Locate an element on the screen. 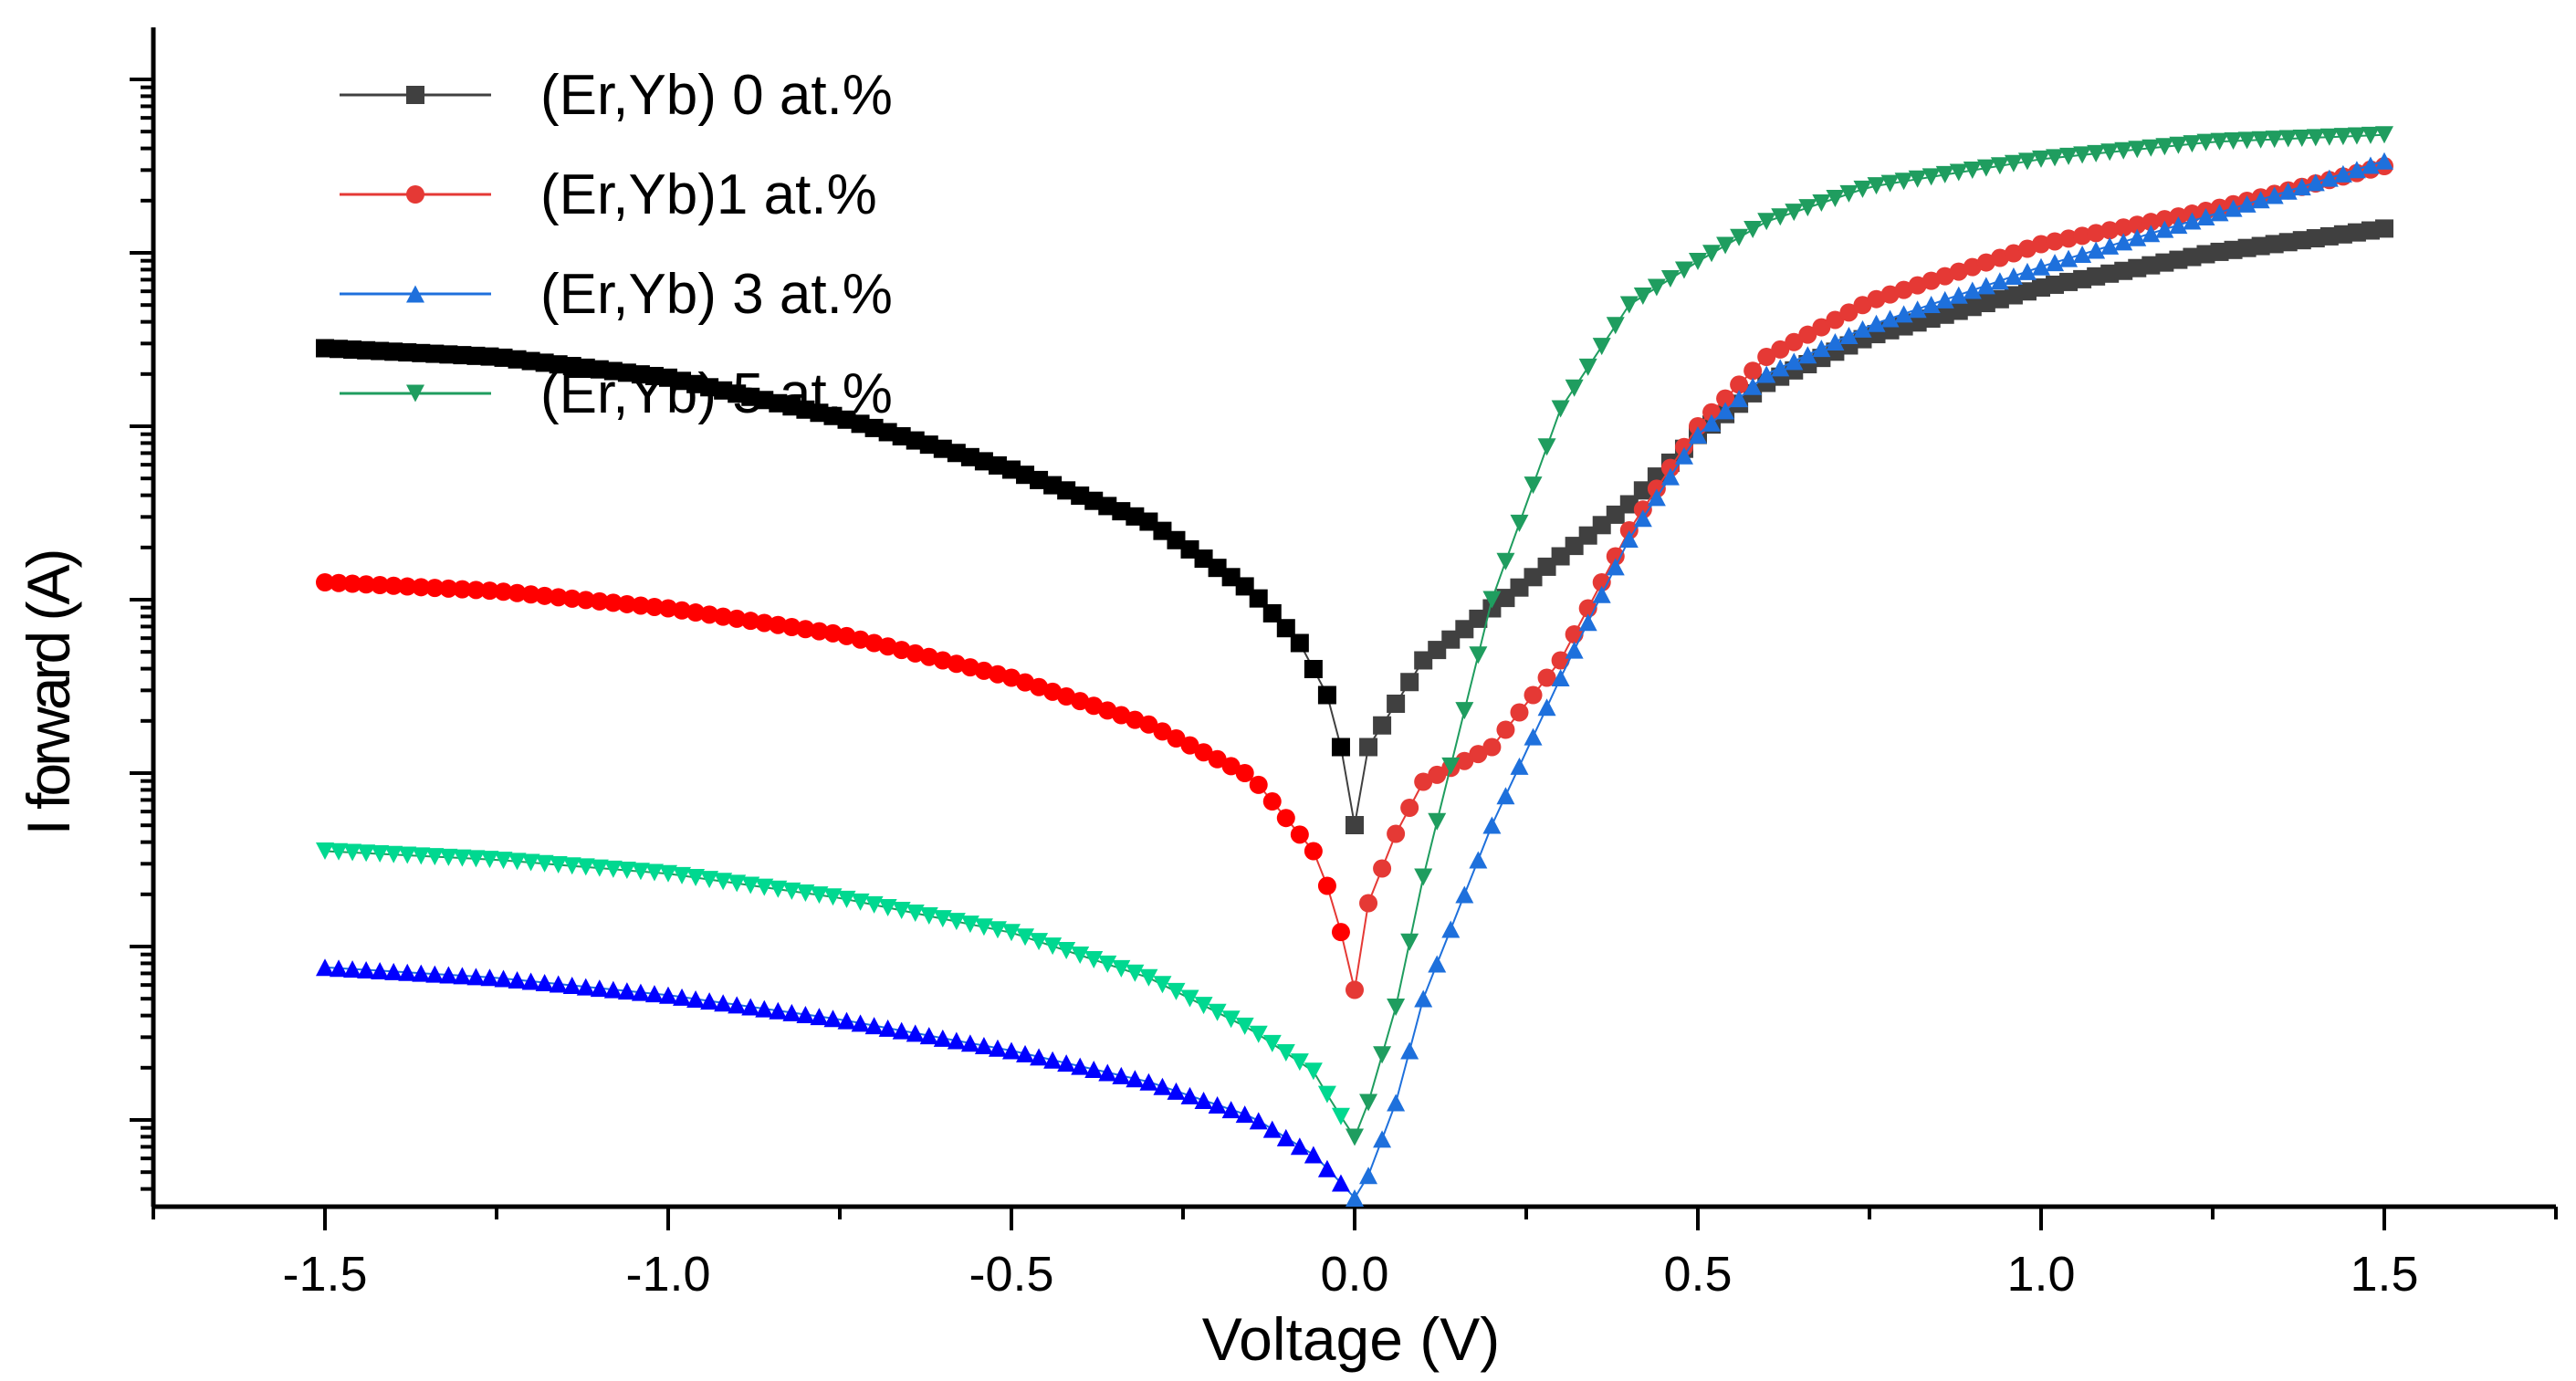  legend-item: (Er,Yb) 3 at.% is located at coordinates (616, 294).